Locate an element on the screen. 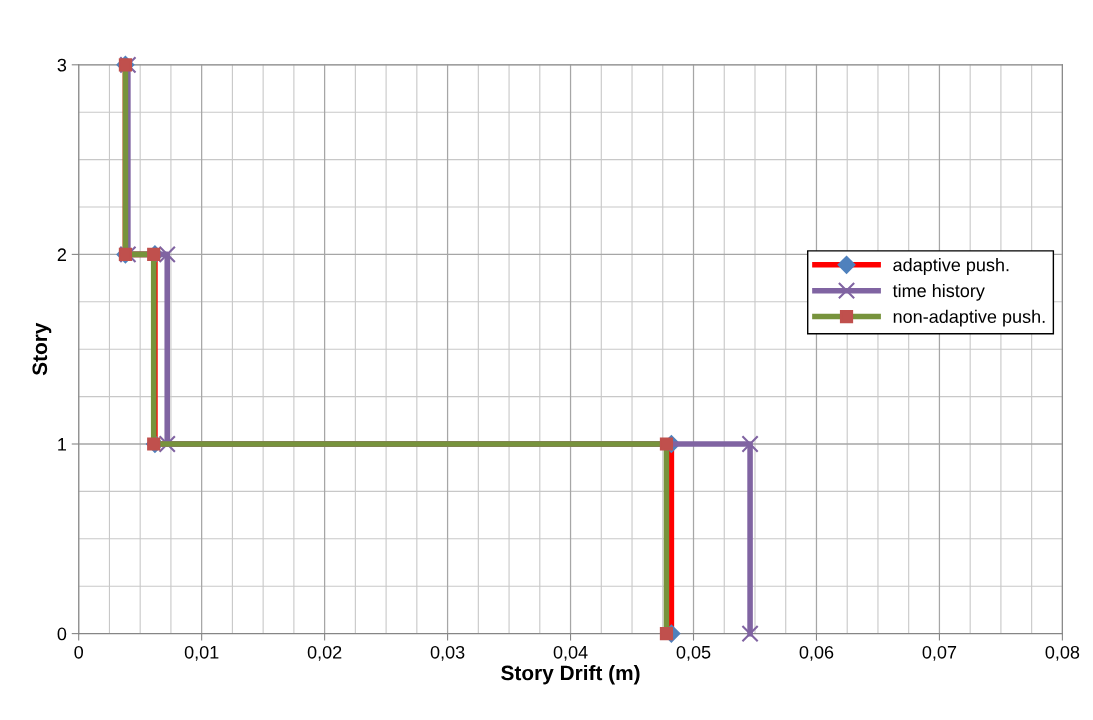 The height and width of the screenshot is (720, 1093). x-tick-label: 0,04 is located at coordinates (570, 653).